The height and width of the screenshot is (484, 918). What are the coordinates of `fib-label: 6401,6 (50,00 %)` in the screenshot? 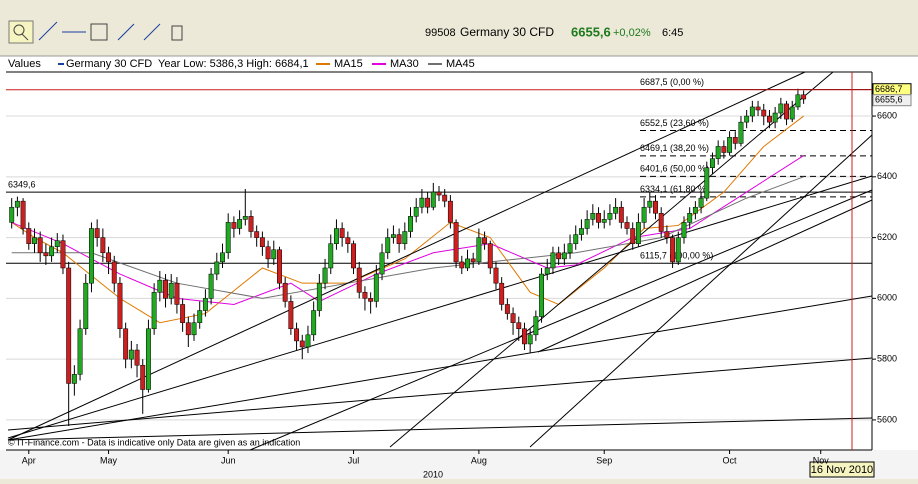 It's located at (674, 169).